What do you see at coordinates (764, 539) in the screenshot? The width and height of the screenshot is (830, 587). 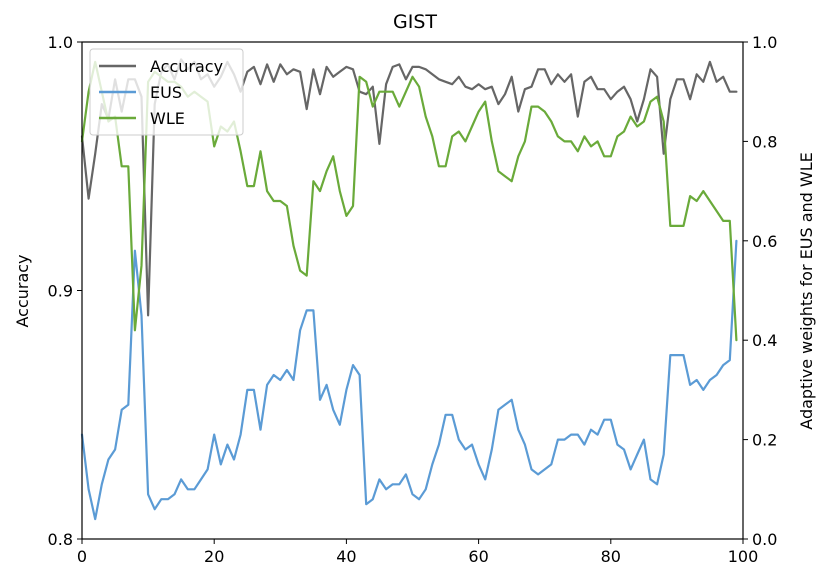 I see `y-tick-label-right: 0.0` at bounding box center [764, 539].